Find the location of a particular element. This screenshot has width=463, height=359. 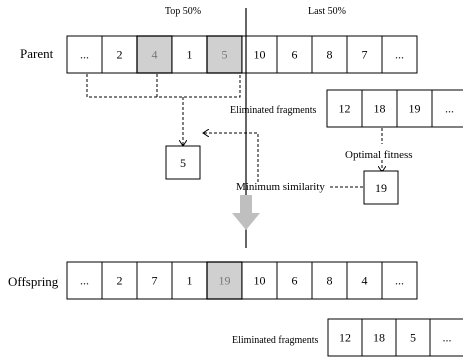

selected-fragment-box is located at coordinates (183, 162).